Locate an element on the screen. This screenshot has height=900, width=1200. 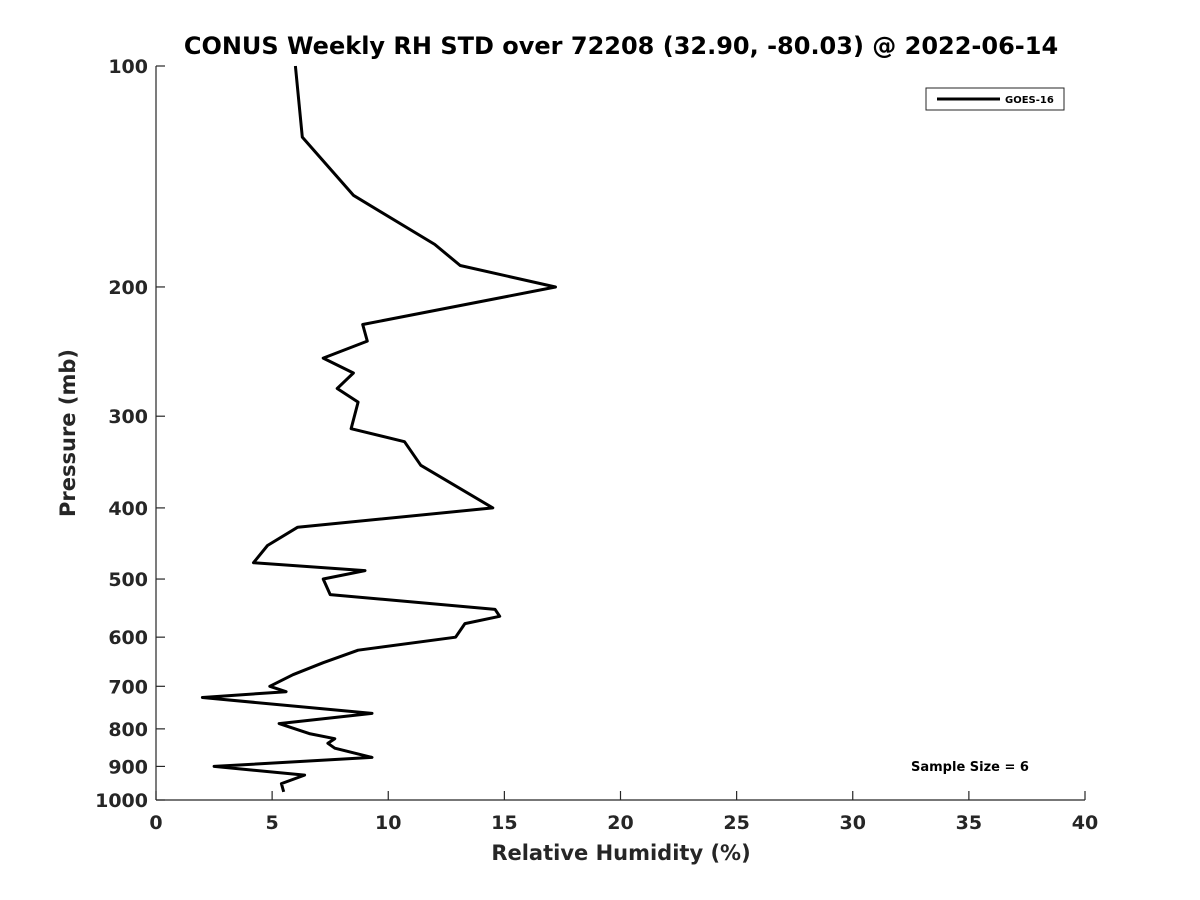
x-tick-label: 35 is located at coordinates (969, 823).